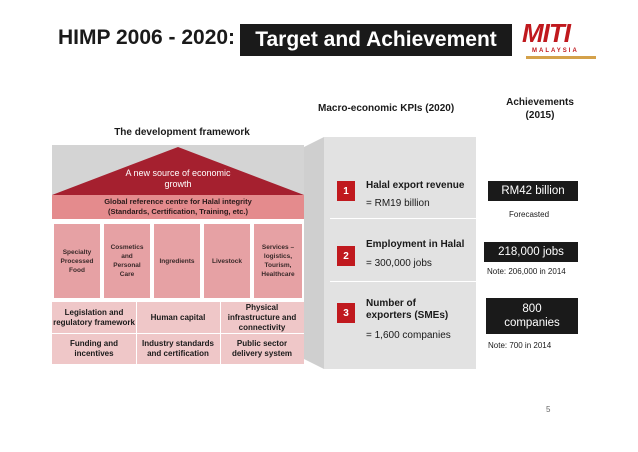 This screenshot has height=452, width=638. What do you see at coordinates (262, 307) in the screenshot?
I see `foundation-line: Physical` at bounding box center [262, 307].